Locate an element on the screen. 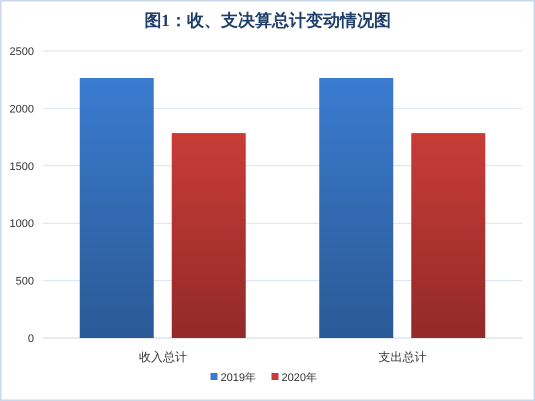 Image resolution: width=535 pixels, height=401 pixels. y-tick-label: 500 is located at coordinates (25, 282).